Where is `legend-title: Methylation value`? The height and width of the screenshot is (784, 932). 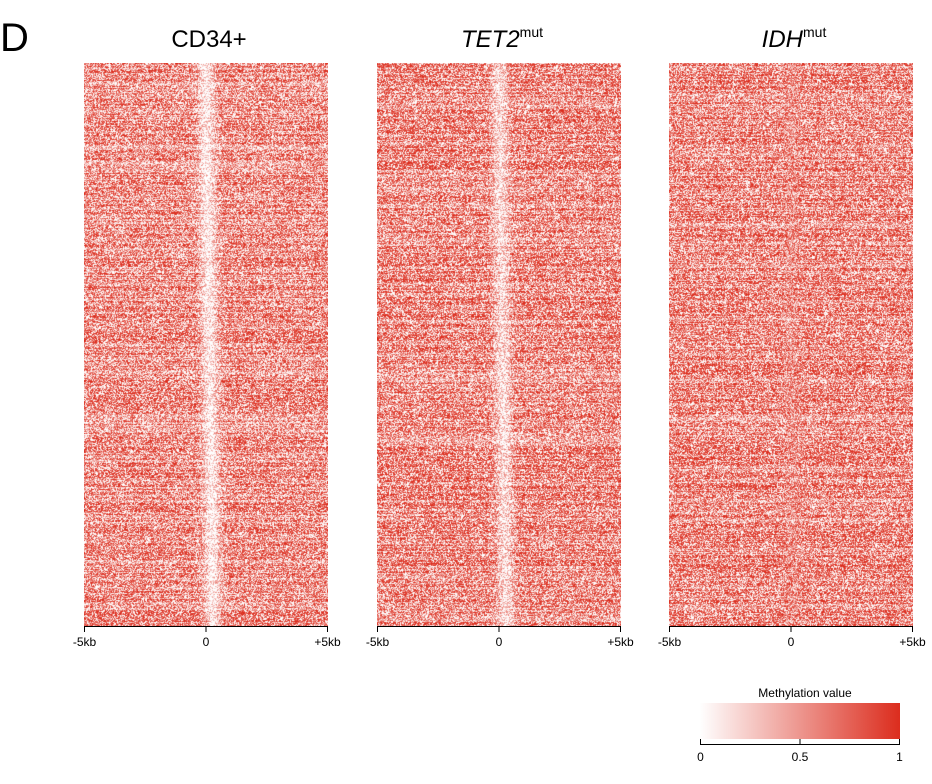 legend-title: Methylation value is located at coordinates (805, 693).